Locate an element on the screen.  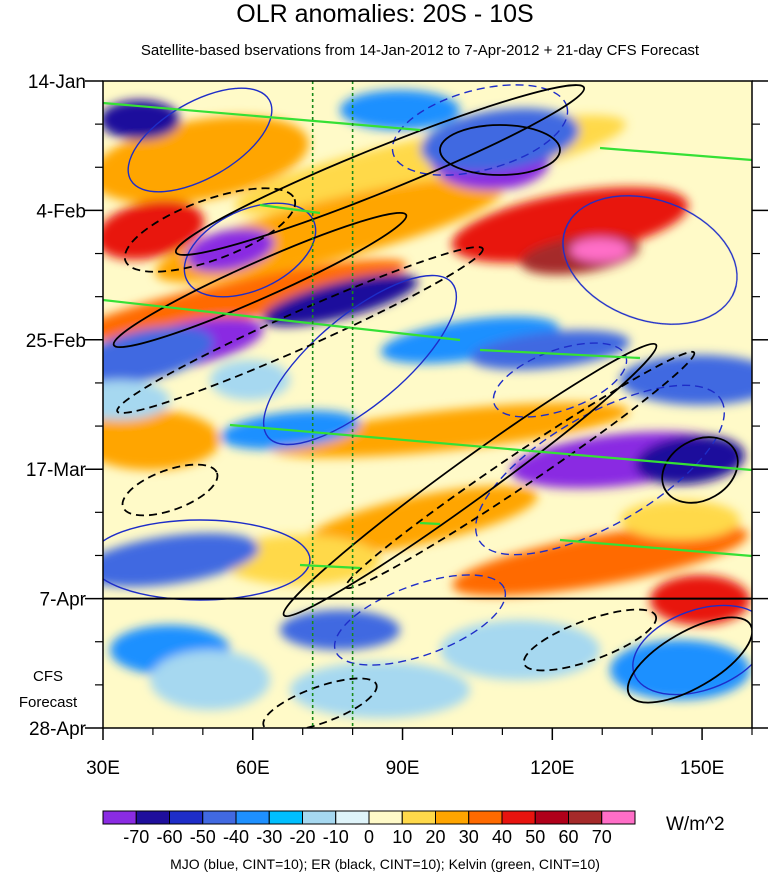
x-tick-label: 60E is located at coordinates (253, 768).